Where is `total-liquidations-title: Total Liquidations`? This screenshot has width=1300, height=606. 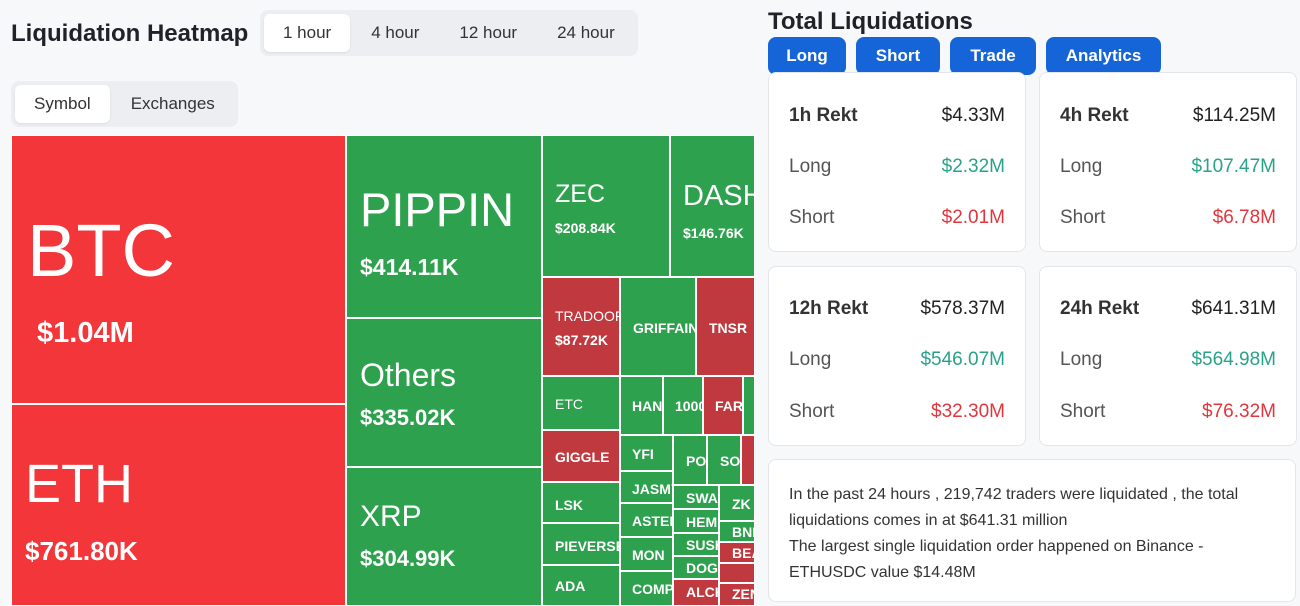
total-liquidations-title: Total Liquidations is located at coordinates (870, 21).